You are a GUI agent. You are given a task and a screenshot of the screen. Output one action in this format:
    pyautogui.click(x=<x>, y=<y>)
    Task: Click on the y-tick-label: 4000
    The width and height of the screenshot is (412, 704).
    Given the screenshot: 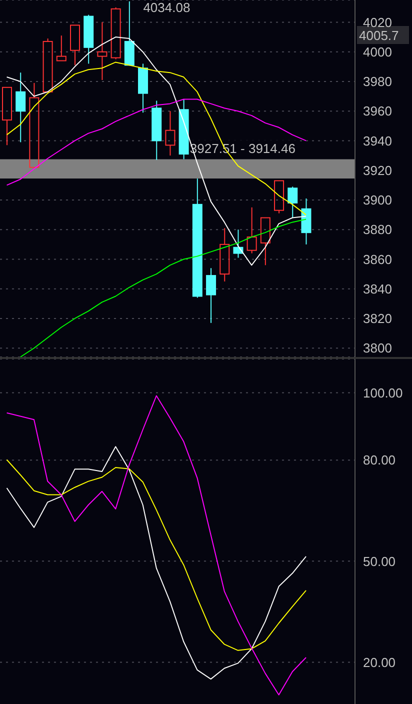 What is the action you would take?
    pyautogui.click(x=377, y=52)
    